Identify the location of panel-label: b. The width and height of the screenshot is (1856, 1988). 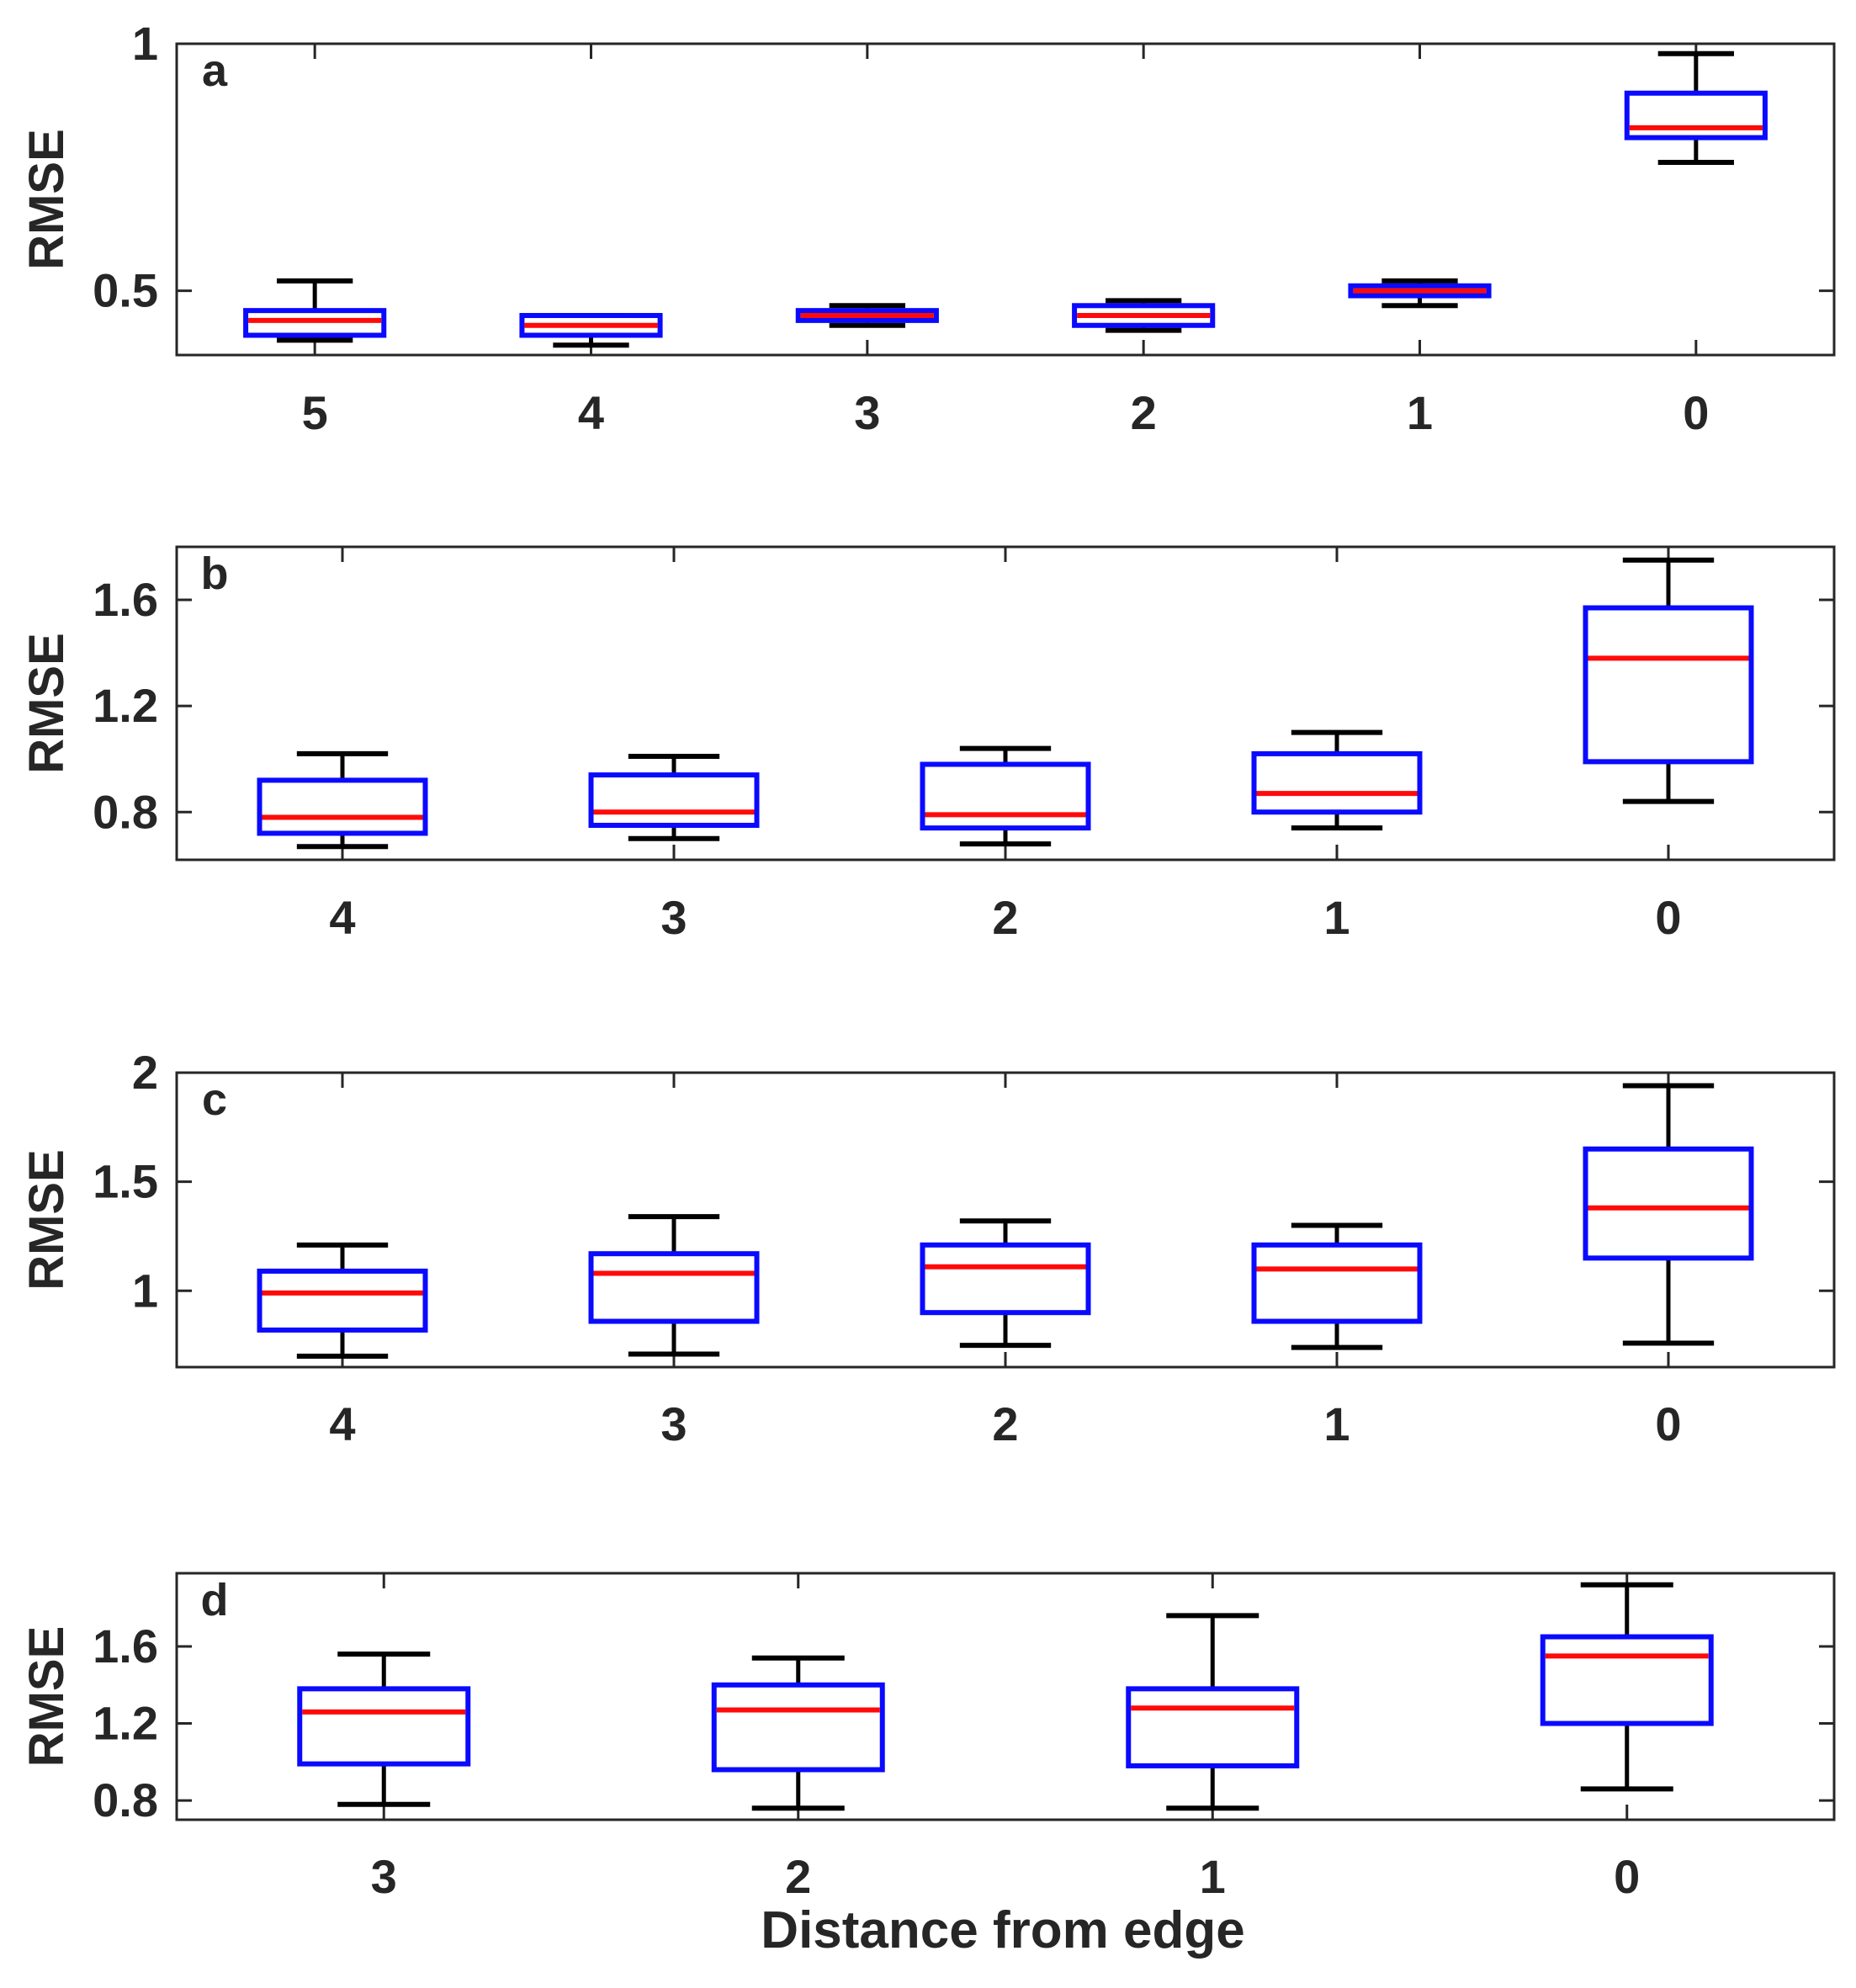
(215, 574).